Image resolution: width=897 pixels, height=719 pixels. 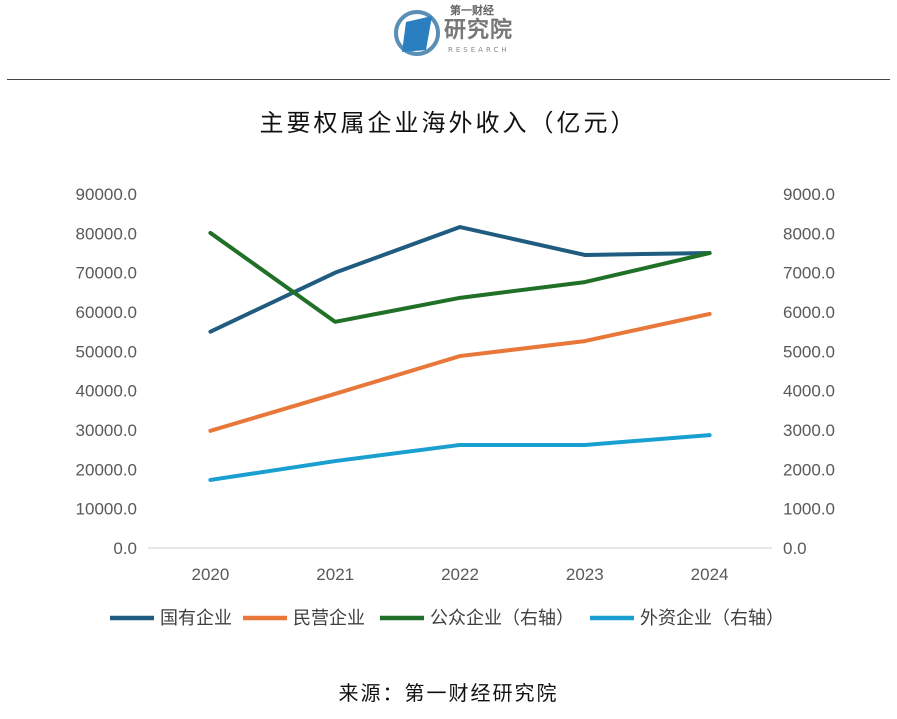 What do you see at coordinates (196, 618) in the screenshot?
I see `legend-label-0: 国有企业` at bounding box center [196, 618].